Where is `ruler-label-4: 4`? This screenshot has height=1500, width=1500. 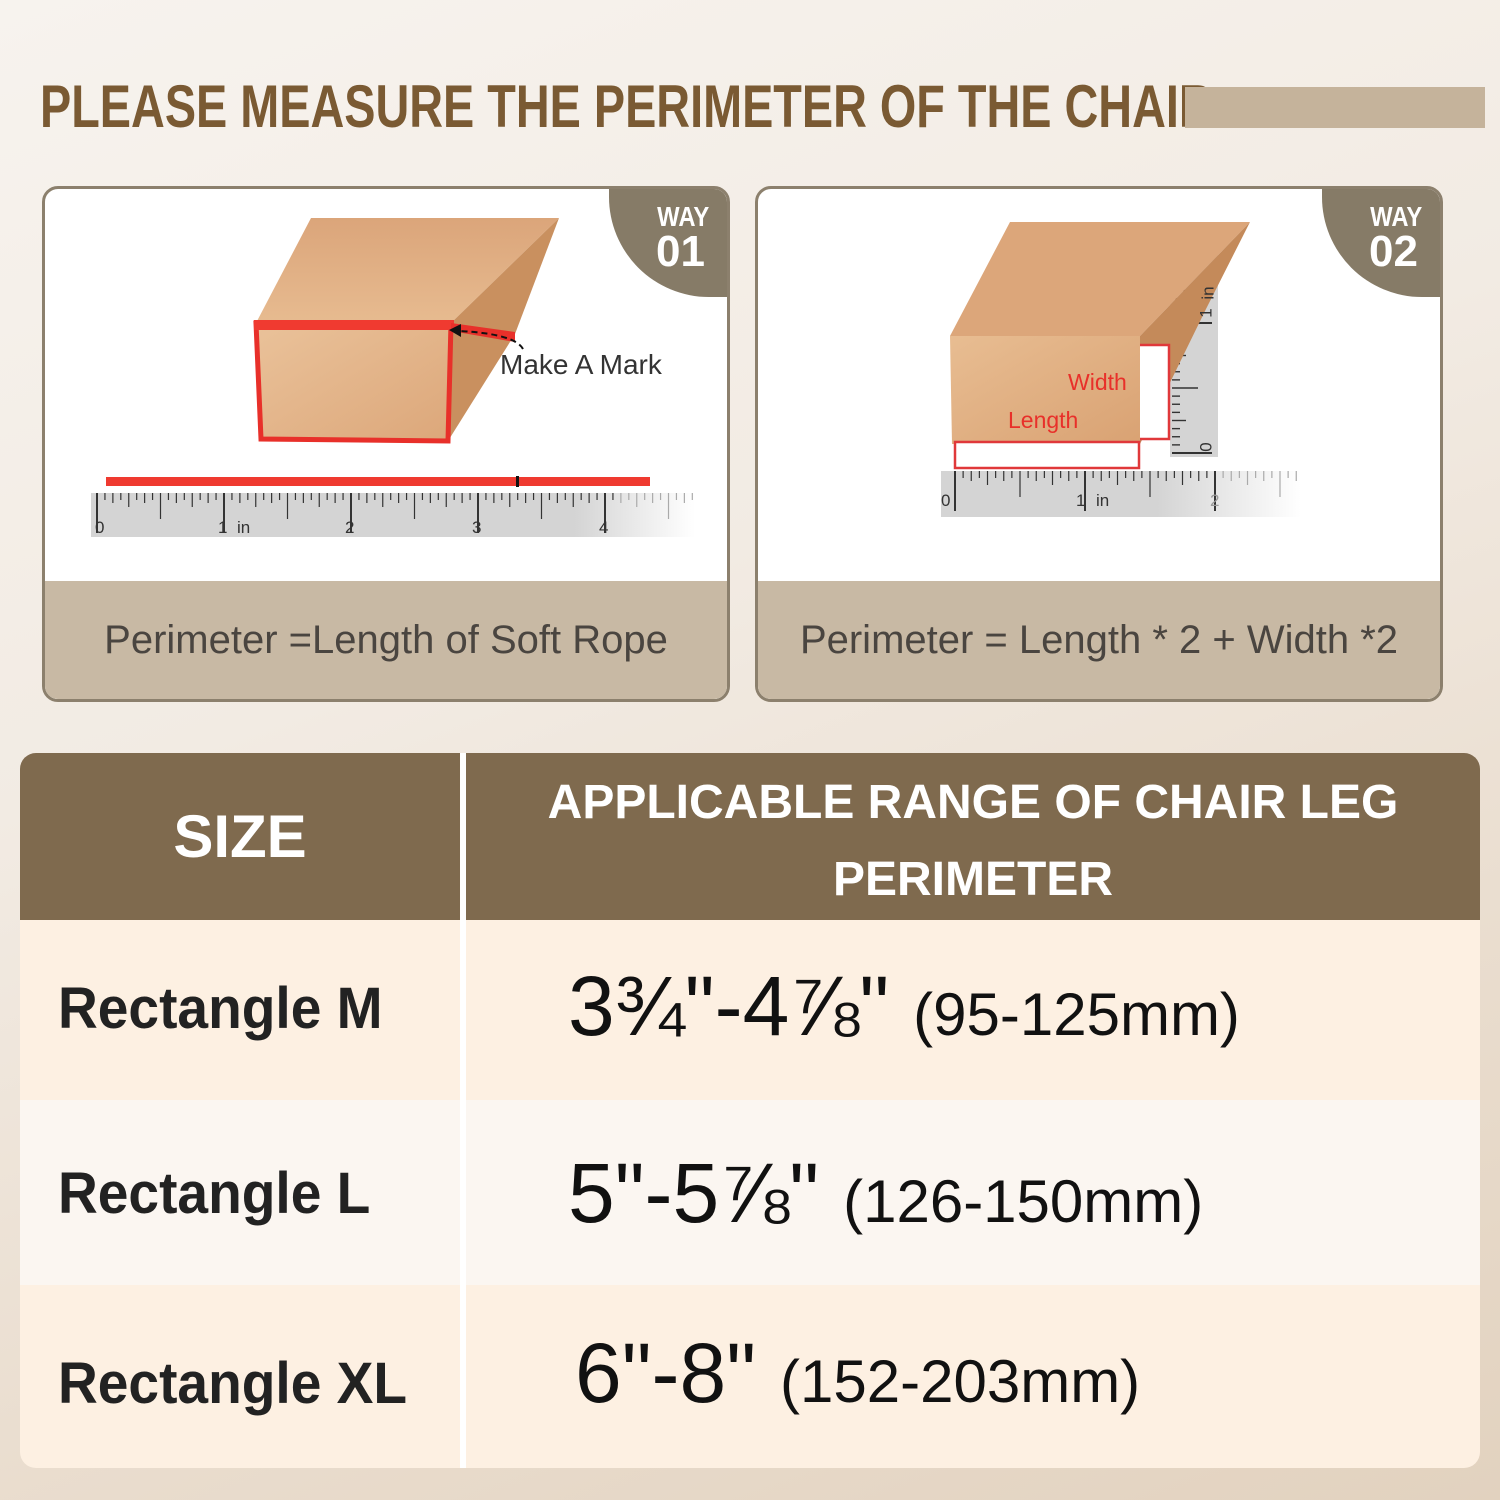
ruler-label-4: 4 is located at coordinates (604, 527).